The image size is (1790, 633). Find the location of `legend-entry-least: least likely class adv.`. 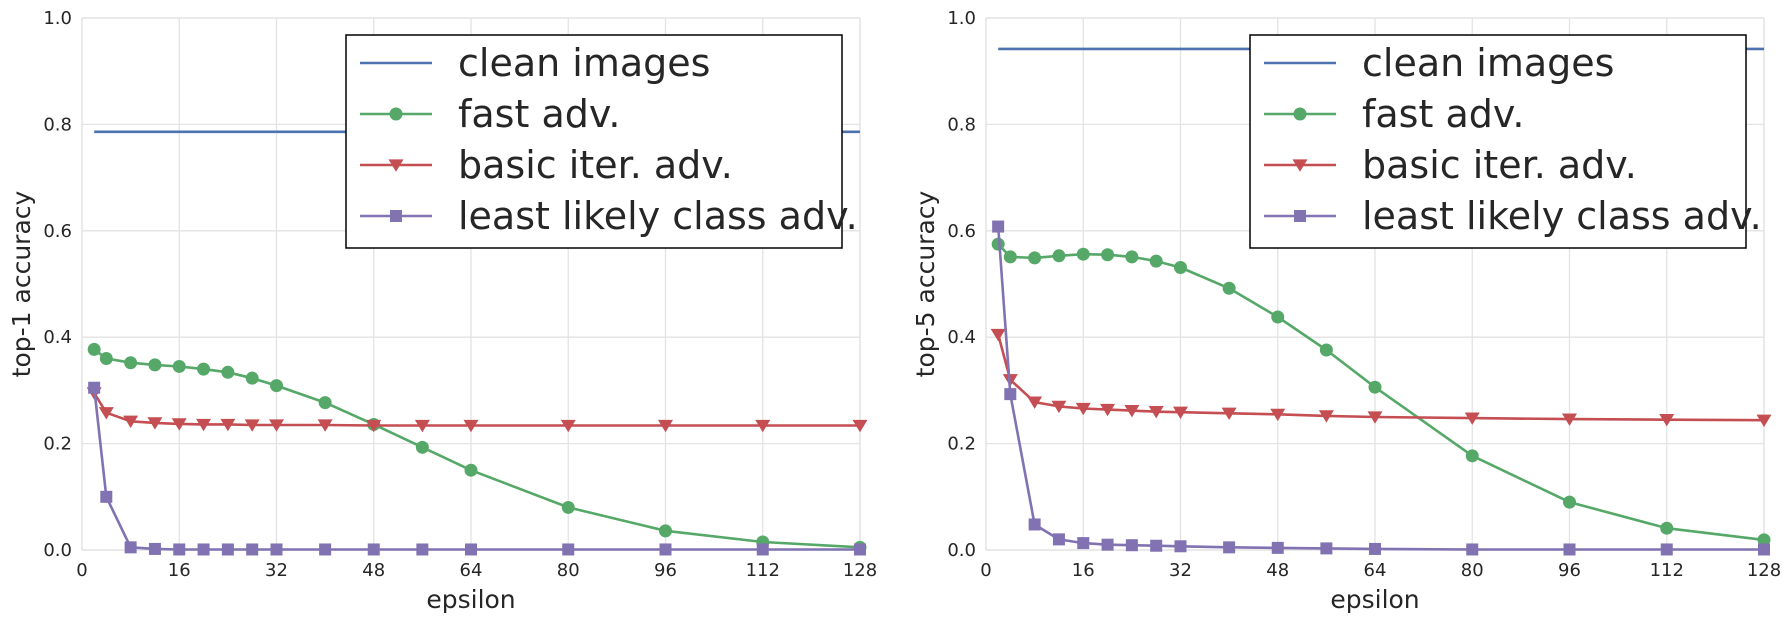

legend-entry-least: least likely class adv. is located at coordinates (609, 216).